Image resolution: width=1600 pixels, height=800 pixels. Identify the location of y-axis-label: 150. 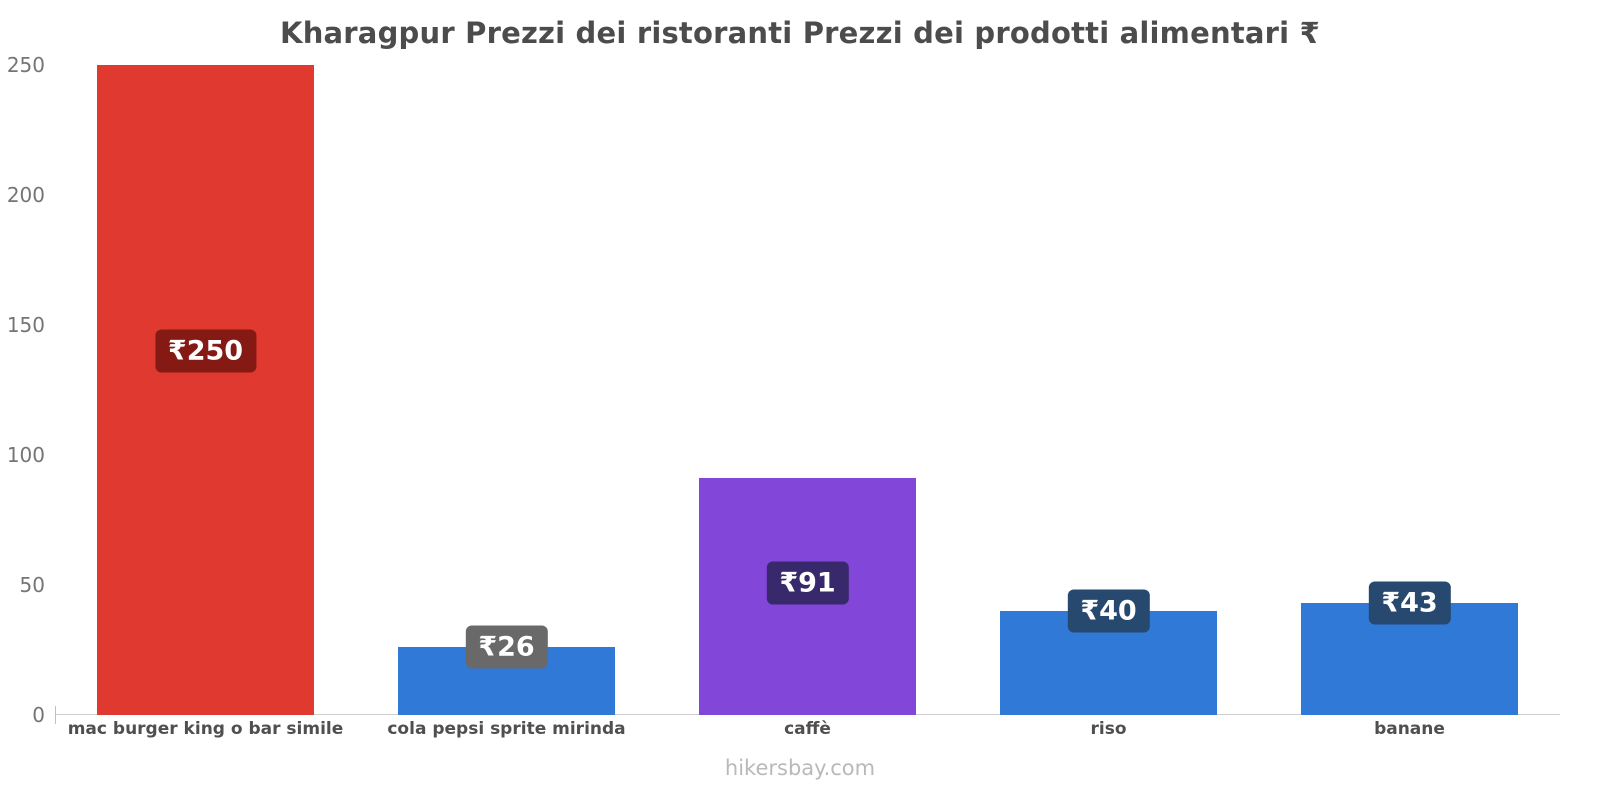
(25, 325).